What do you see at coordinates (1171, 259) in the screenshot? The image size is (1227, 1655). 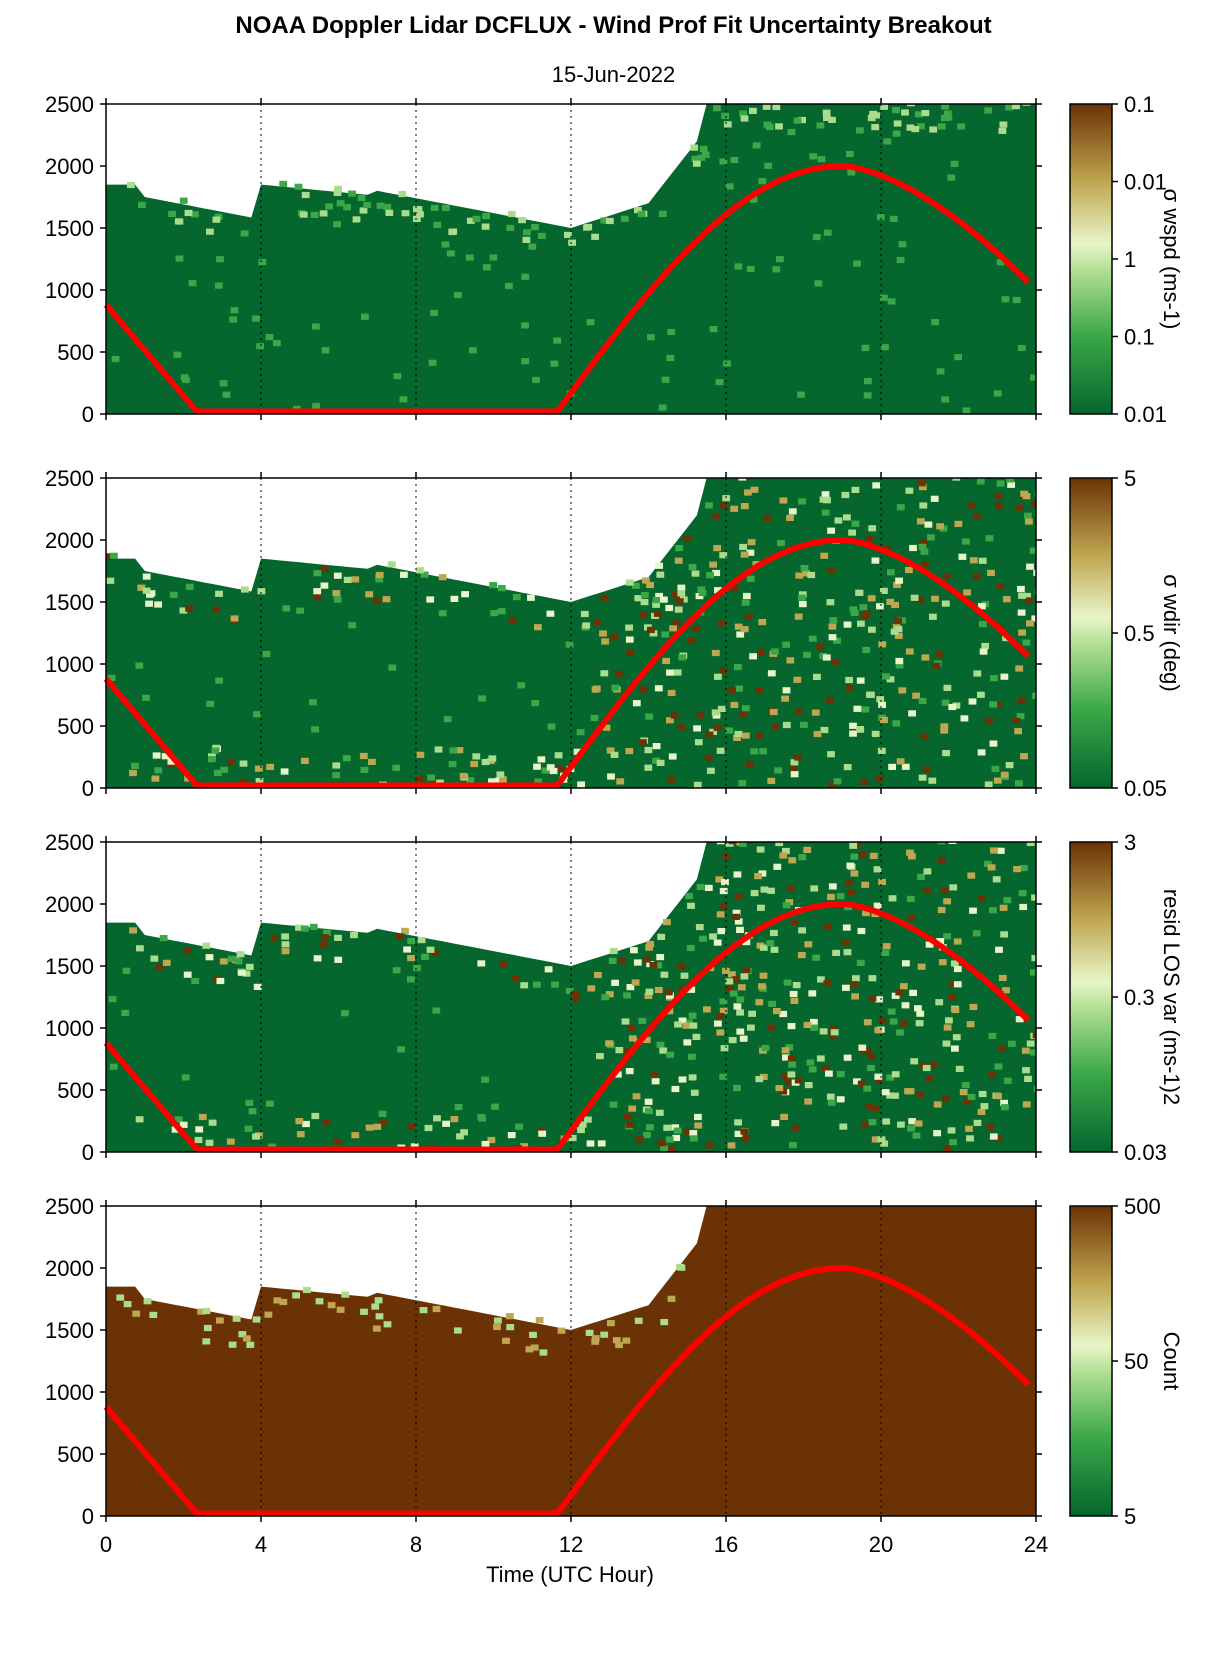 I see `colorbar-label: σ wspd (ms-1)` at bounding box center [1171, 259].